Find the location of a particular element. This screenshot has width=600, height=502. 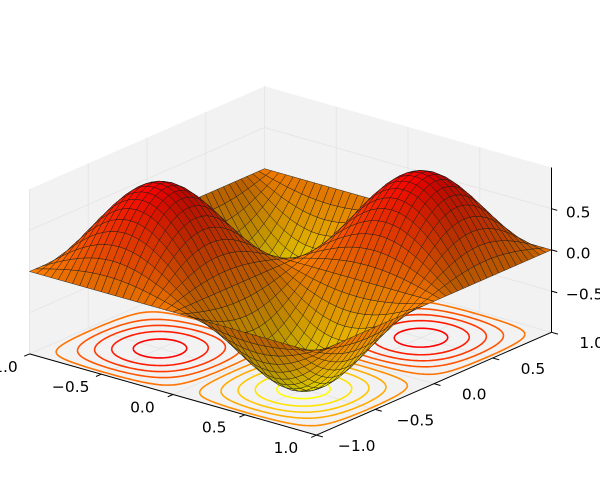

contour-line is located at coordinates (290, 343).